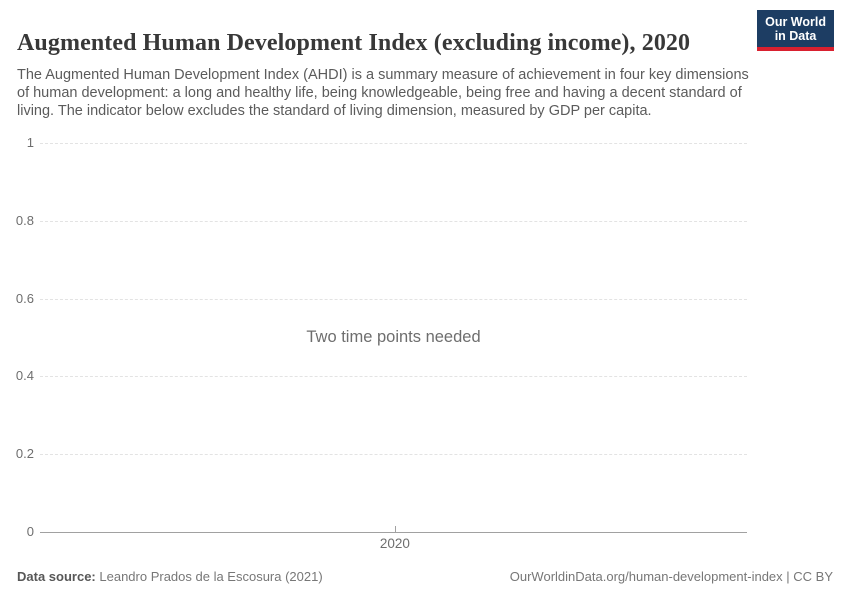 The height and width of the screenshot is (600, 850). I want to click on y-tick-label: 0, so click(30, 531).